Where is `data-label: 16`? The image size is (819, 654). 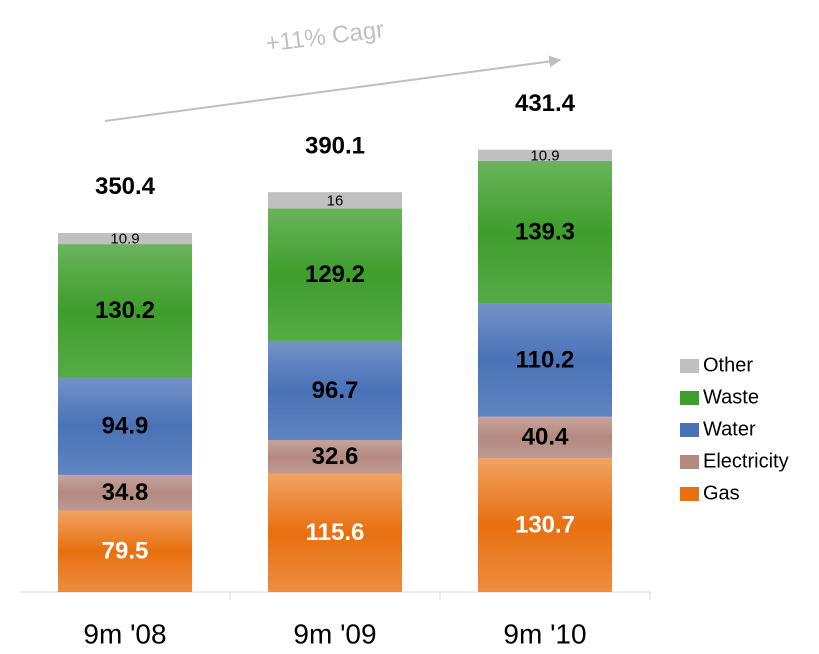 data-label: 16 is located at coordinates (335, 200).